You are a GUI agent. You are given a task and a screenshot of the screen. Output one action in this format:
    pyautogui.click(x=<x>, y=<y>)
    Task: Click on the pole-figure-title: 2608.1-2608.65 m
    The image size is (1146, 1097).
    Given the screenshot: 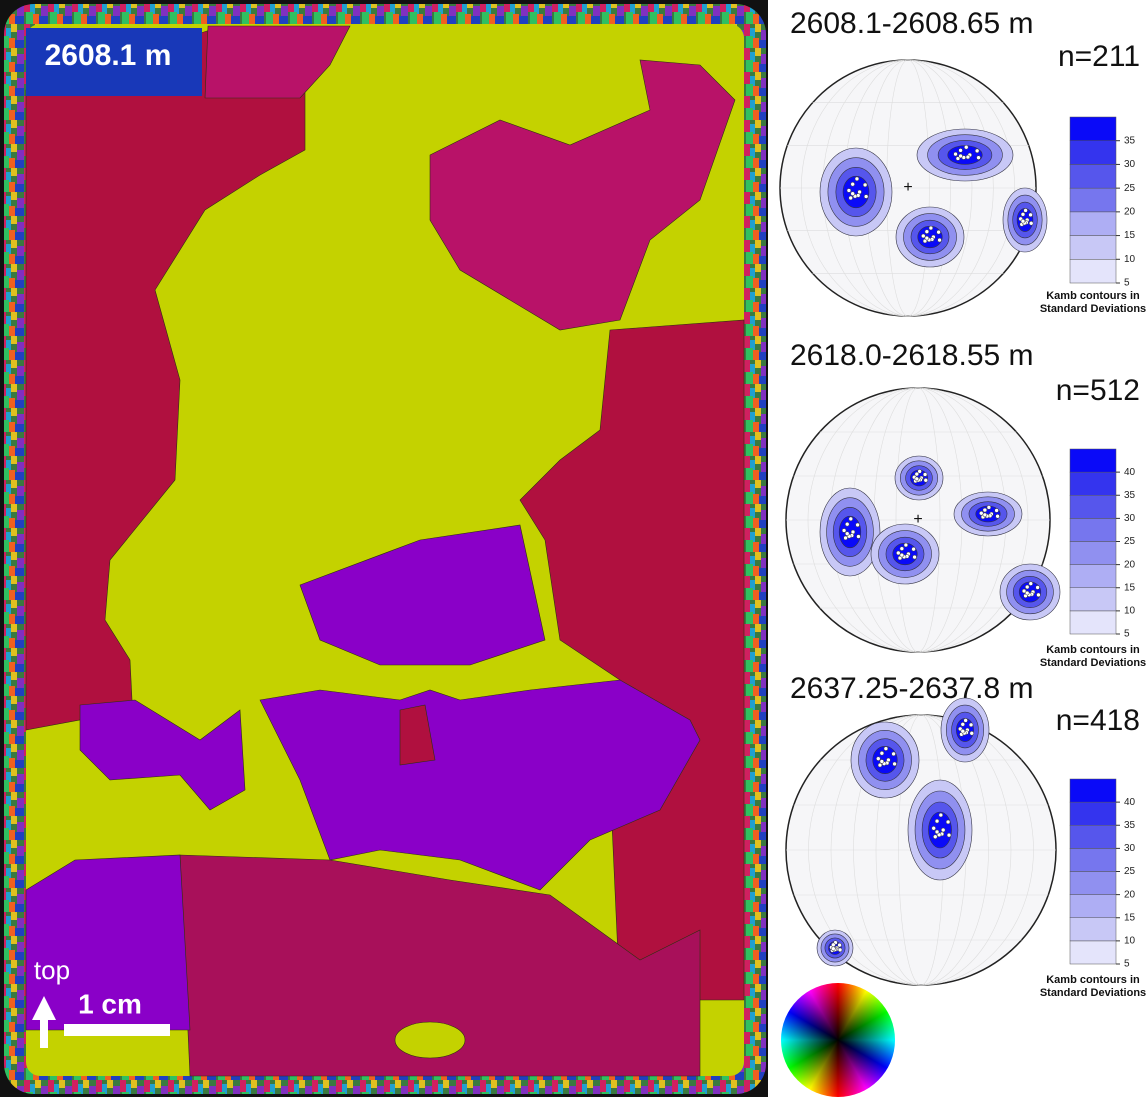 What is the action you would take?
    pyautogui.click(x=912, y=23)
    